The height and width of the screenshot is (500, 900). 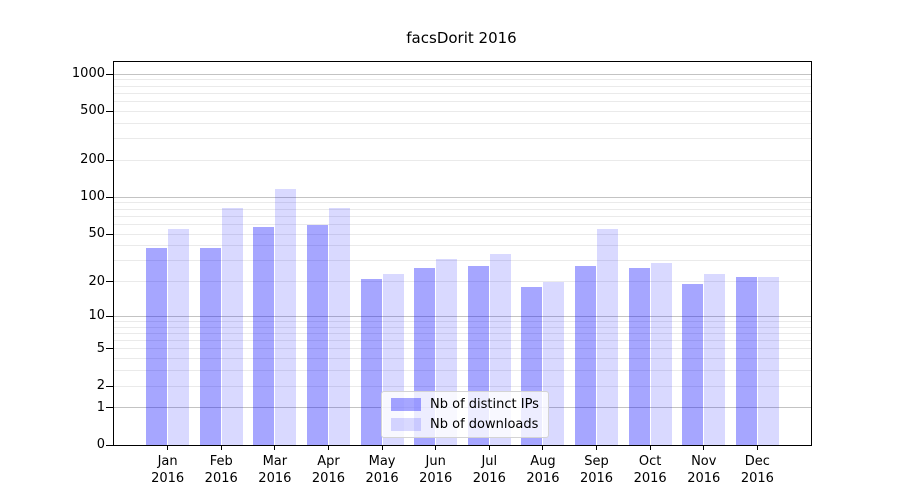 I want to click on x-tick-label: Jun 2016, so click(x=436, y=470).